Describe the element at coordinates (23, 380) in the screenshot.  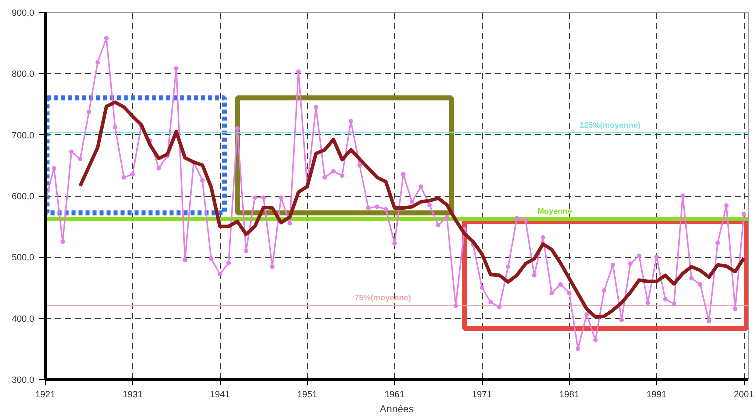
I see `y-tick-label: 300,0` at that location.